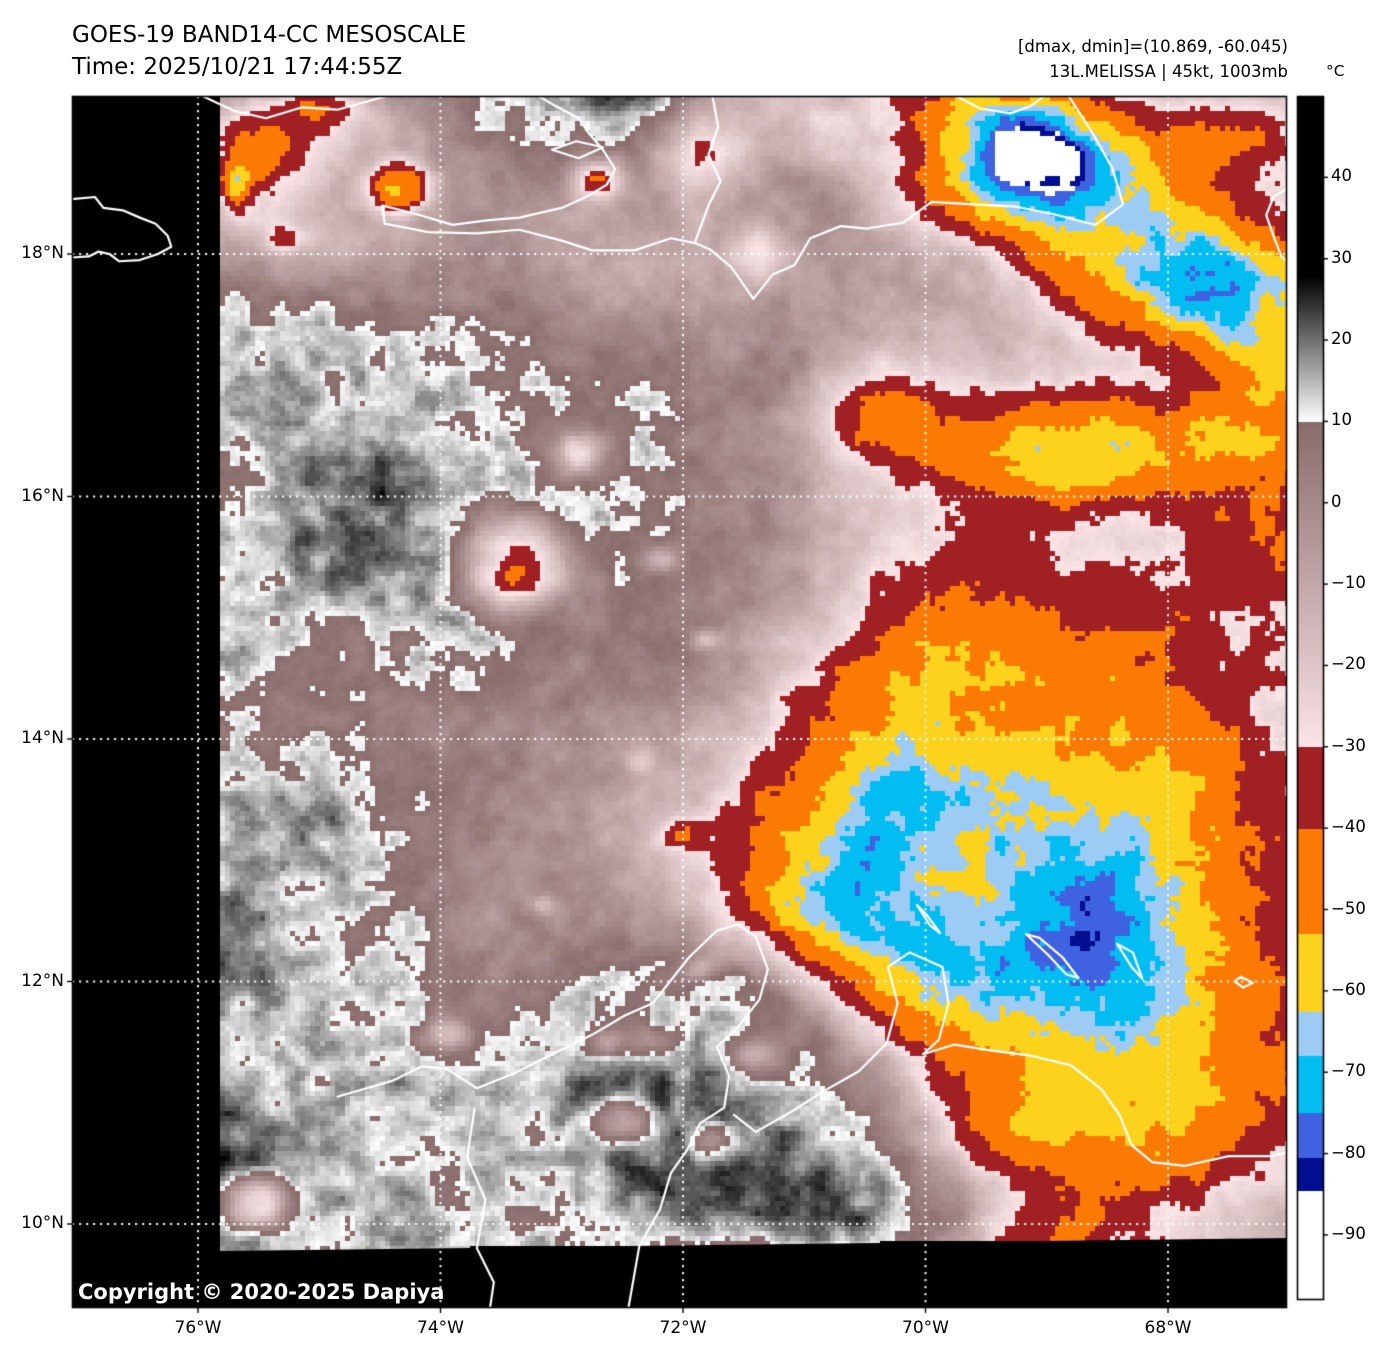  What do you see at coordinates (1348, 745) in the screenshot?
I see `colorbar-tick--30: −30` at bounding box center [1348, 745].